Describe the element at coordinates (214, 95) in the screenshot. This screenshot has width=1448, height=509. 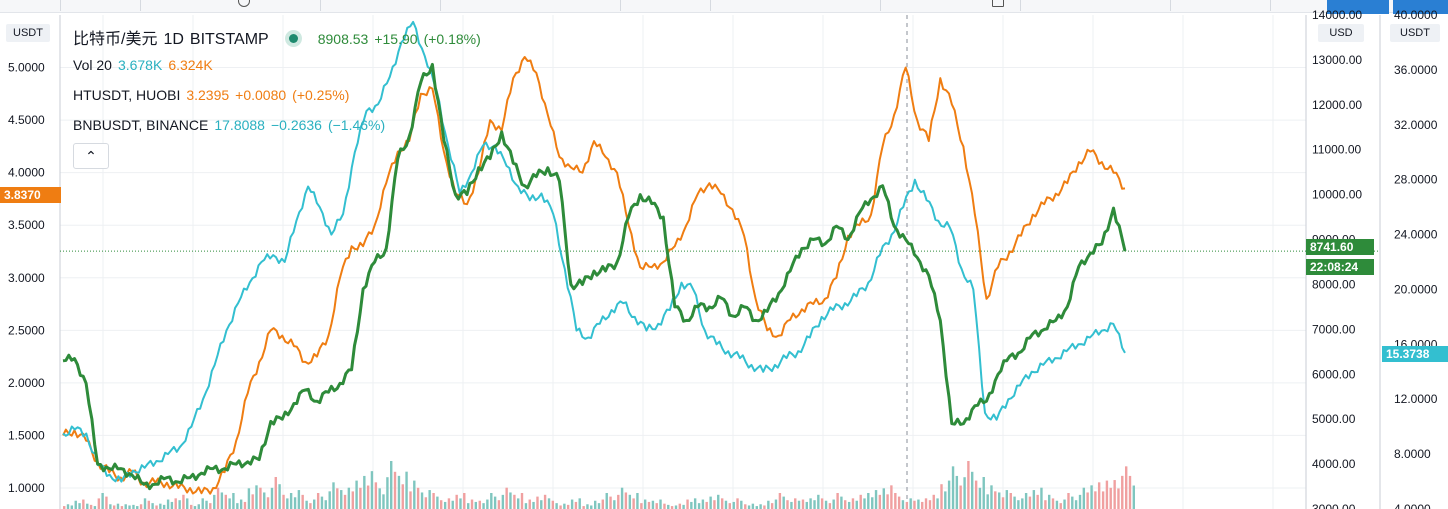
I see `legend-htusdt: HTUSDT, HUOBI 3.2395 +0.0080 (+0.25%)` at that location.